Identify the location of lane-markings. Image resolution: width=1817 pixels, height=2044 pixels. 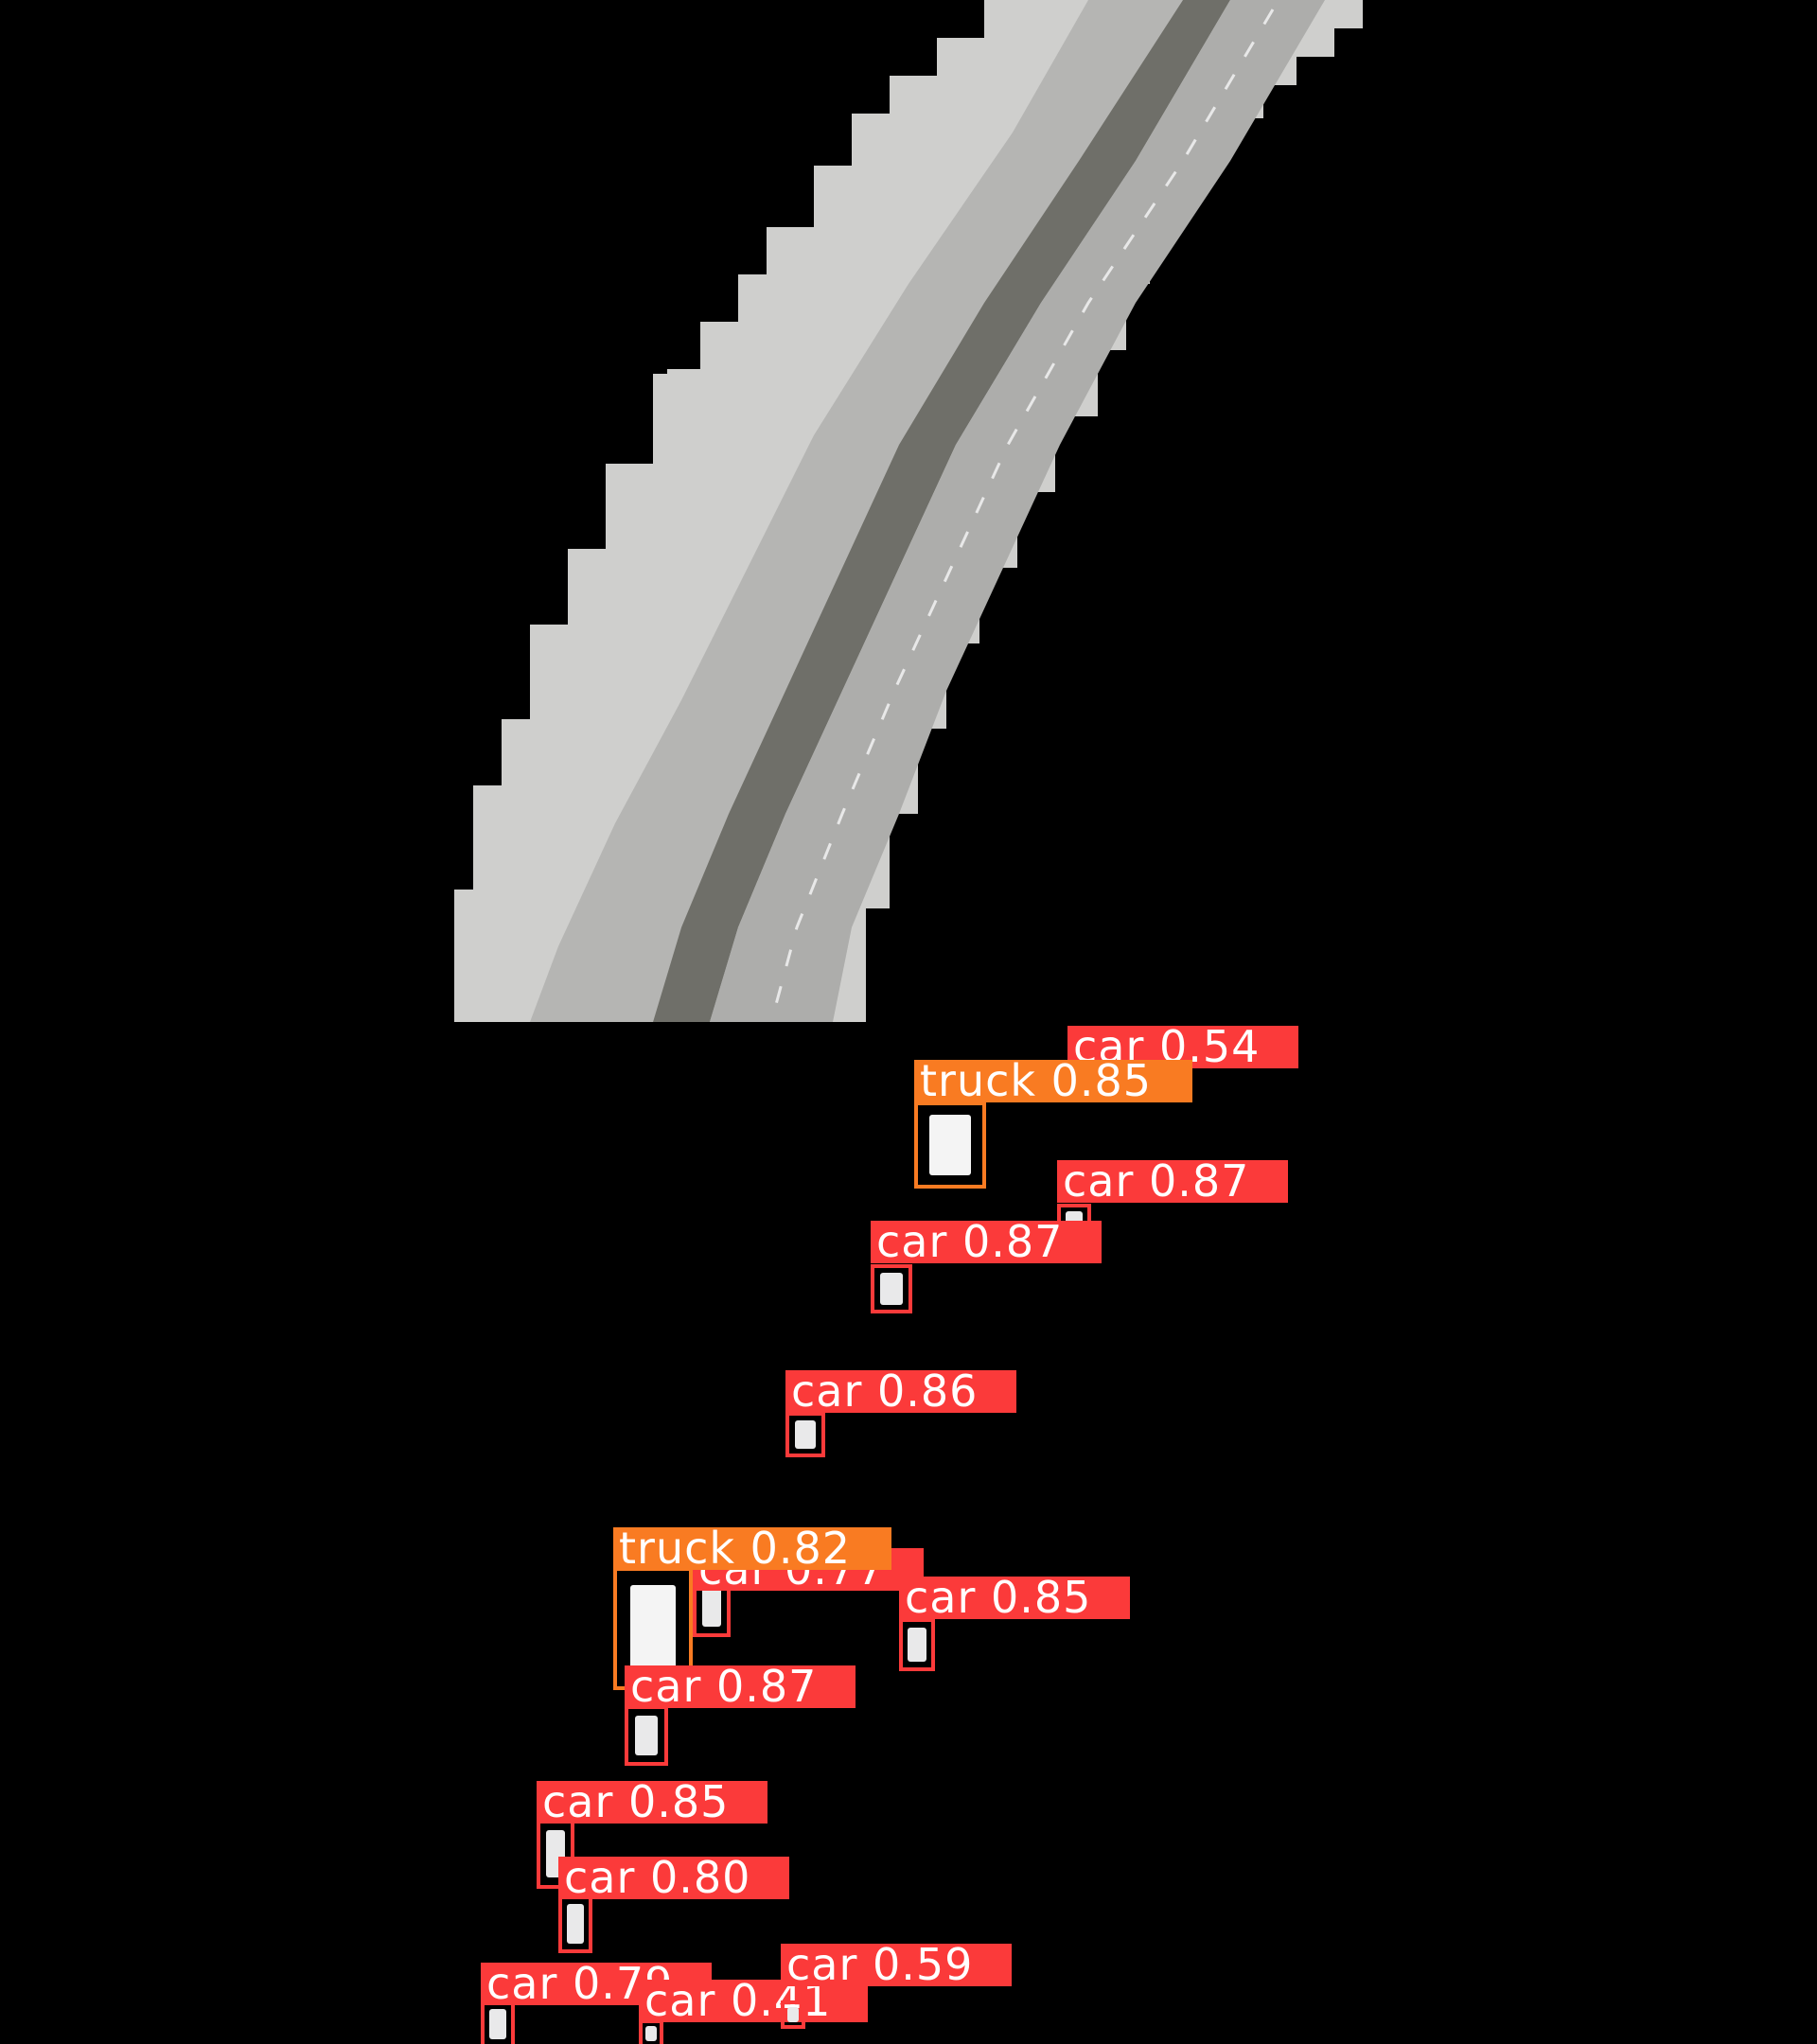
(1022, 516).